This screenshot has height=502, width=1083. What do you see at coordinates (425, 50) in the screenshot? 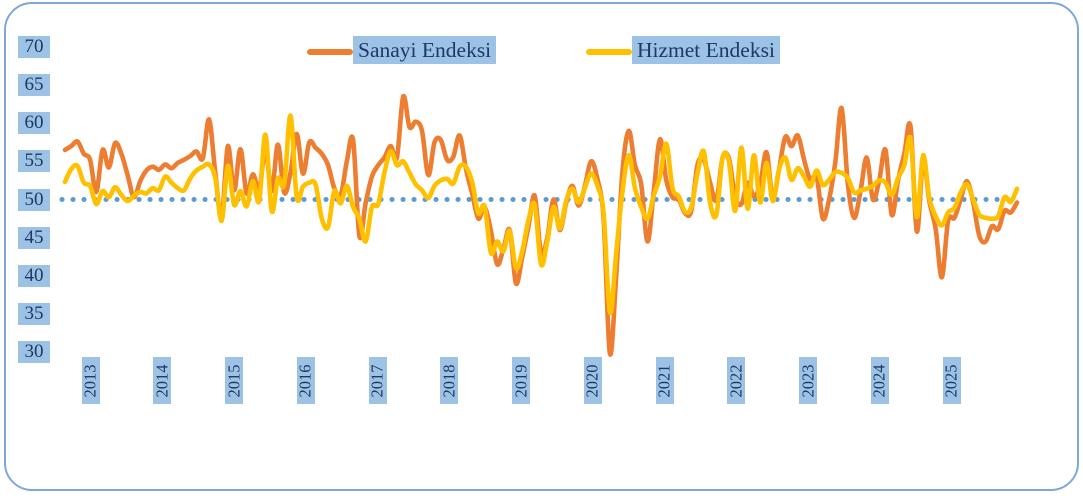
I see `legend-label-sanayi: Sanayi Endeksi` at bounding box center [425, 50].